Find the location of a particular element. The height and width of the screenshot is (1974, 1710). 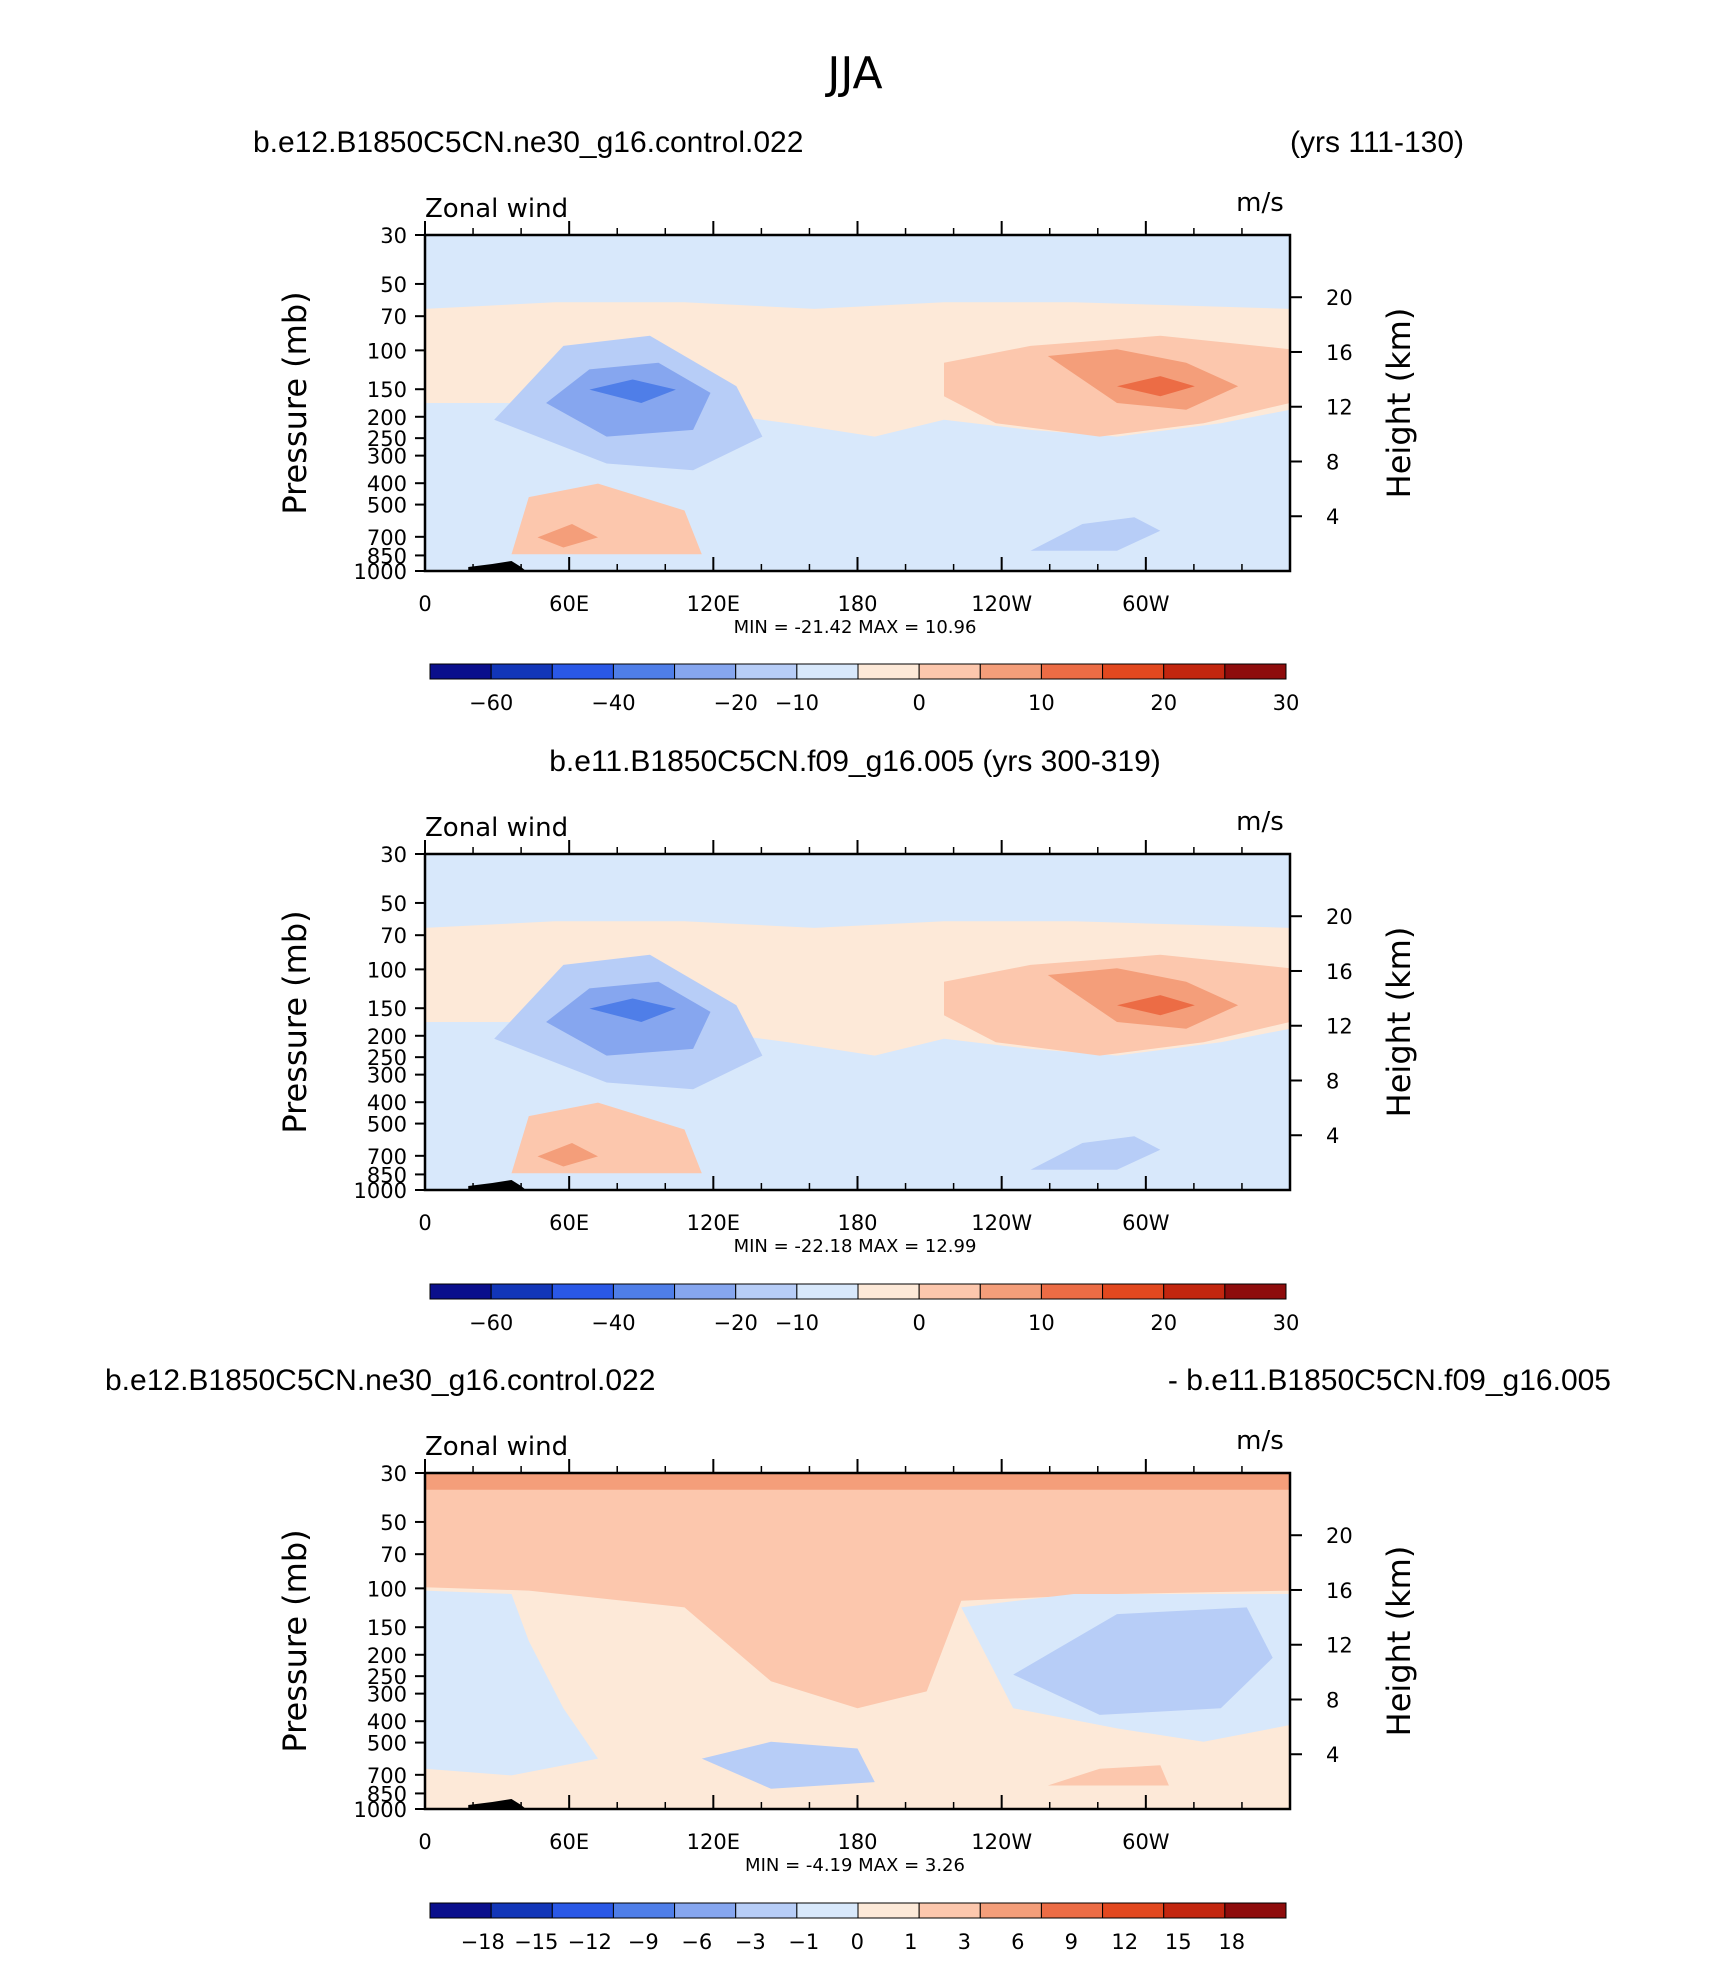

y-right-tick-label: 4 is located at coordinates (1332, 1136).